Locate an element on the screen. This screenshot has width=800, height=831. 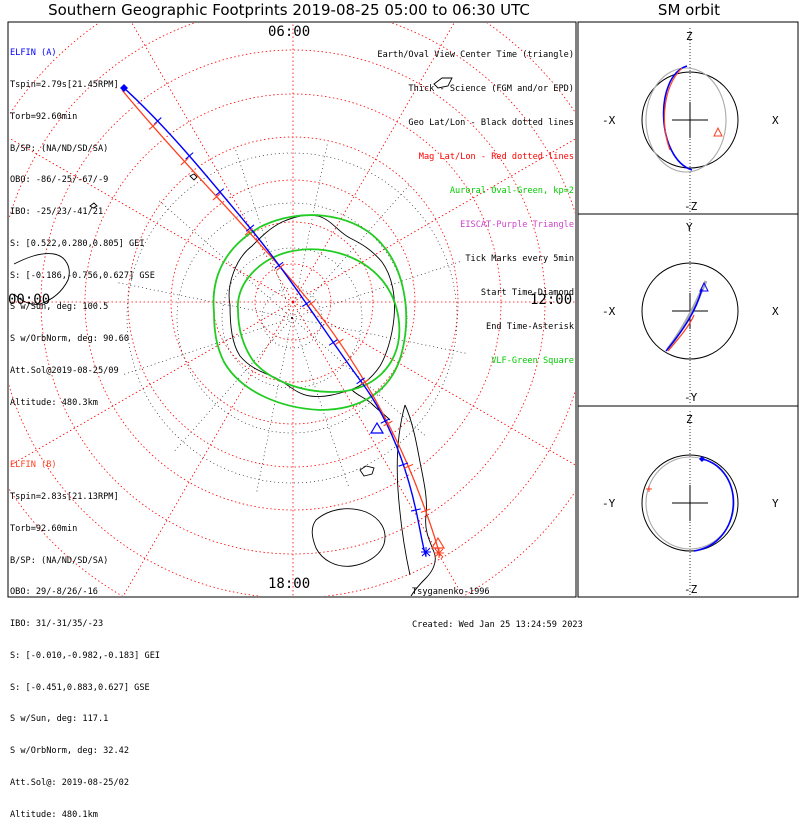
elfin-a-line: Tspin=2.79s[21.45RPM] is located at coordinates (64, 84).